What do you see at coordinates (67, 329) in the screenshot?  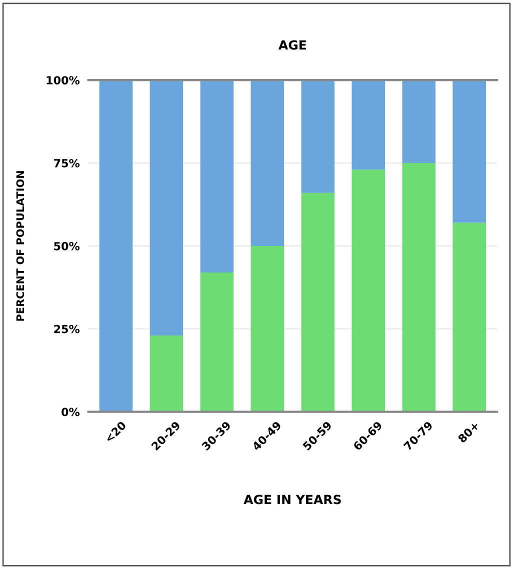 I see `y-tick-label: 25%` at bounding box center [67, 329].